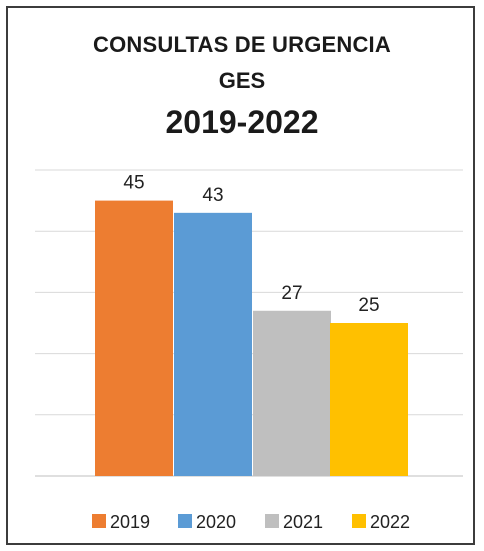 This screenshot has width=484, height=551. I want to click on data-labels: 45 43 27 25, so click(251, 244).